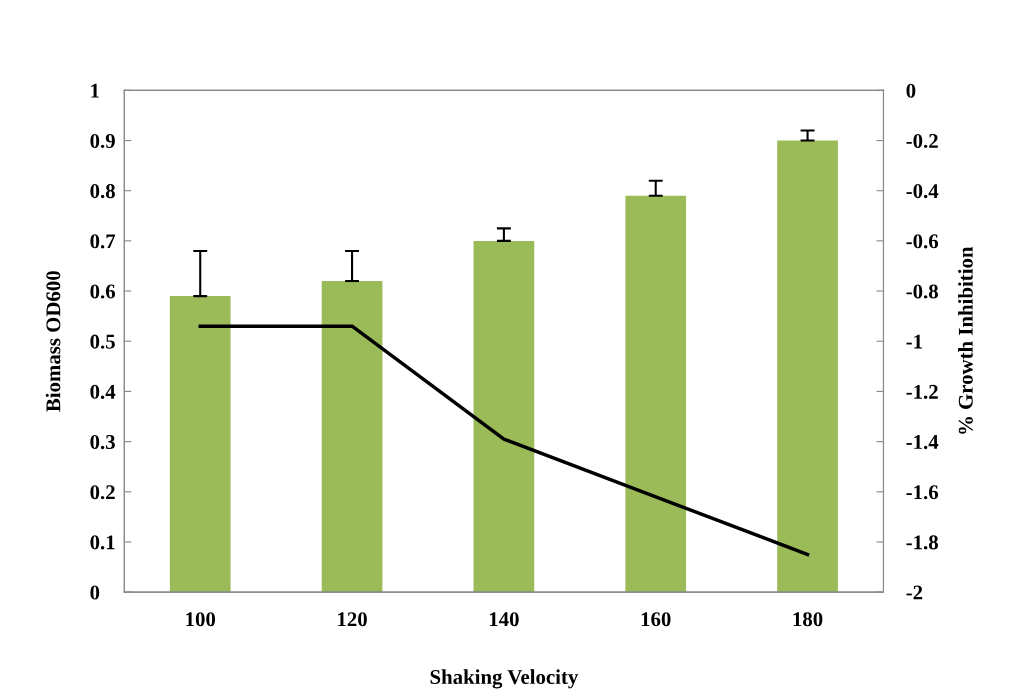 The width and height of the screenshot is (1019, 695). I want to click on y2-tick-label: -1.8, so click(922, 542).